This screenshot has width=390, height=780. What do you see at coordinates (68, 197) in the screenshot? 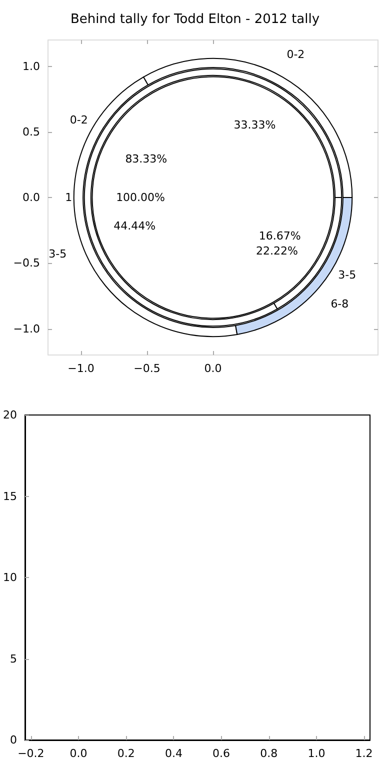
I see `slice-label: 1` at bounding box center [68, 197].